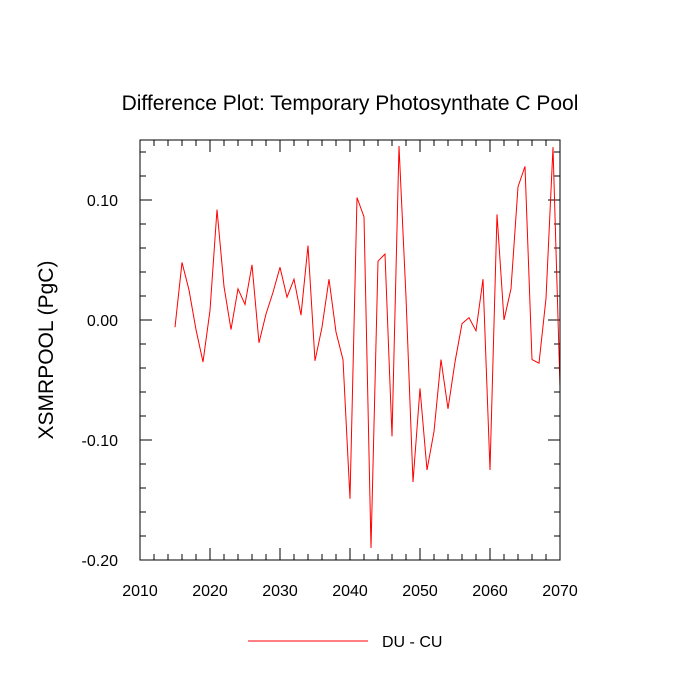 The image size is (700, 700). I want to click on y-axis-label: XSMRPOOL (PgC), so click(46, 350).